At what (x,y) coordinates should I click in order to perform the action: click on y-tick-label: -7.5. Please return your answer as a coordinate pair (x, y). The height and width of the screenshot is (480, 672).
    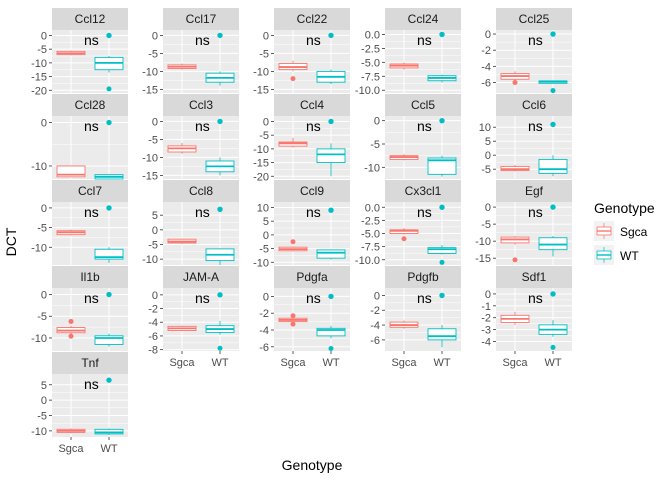
    Looking at the image, I should click on (370, 248).